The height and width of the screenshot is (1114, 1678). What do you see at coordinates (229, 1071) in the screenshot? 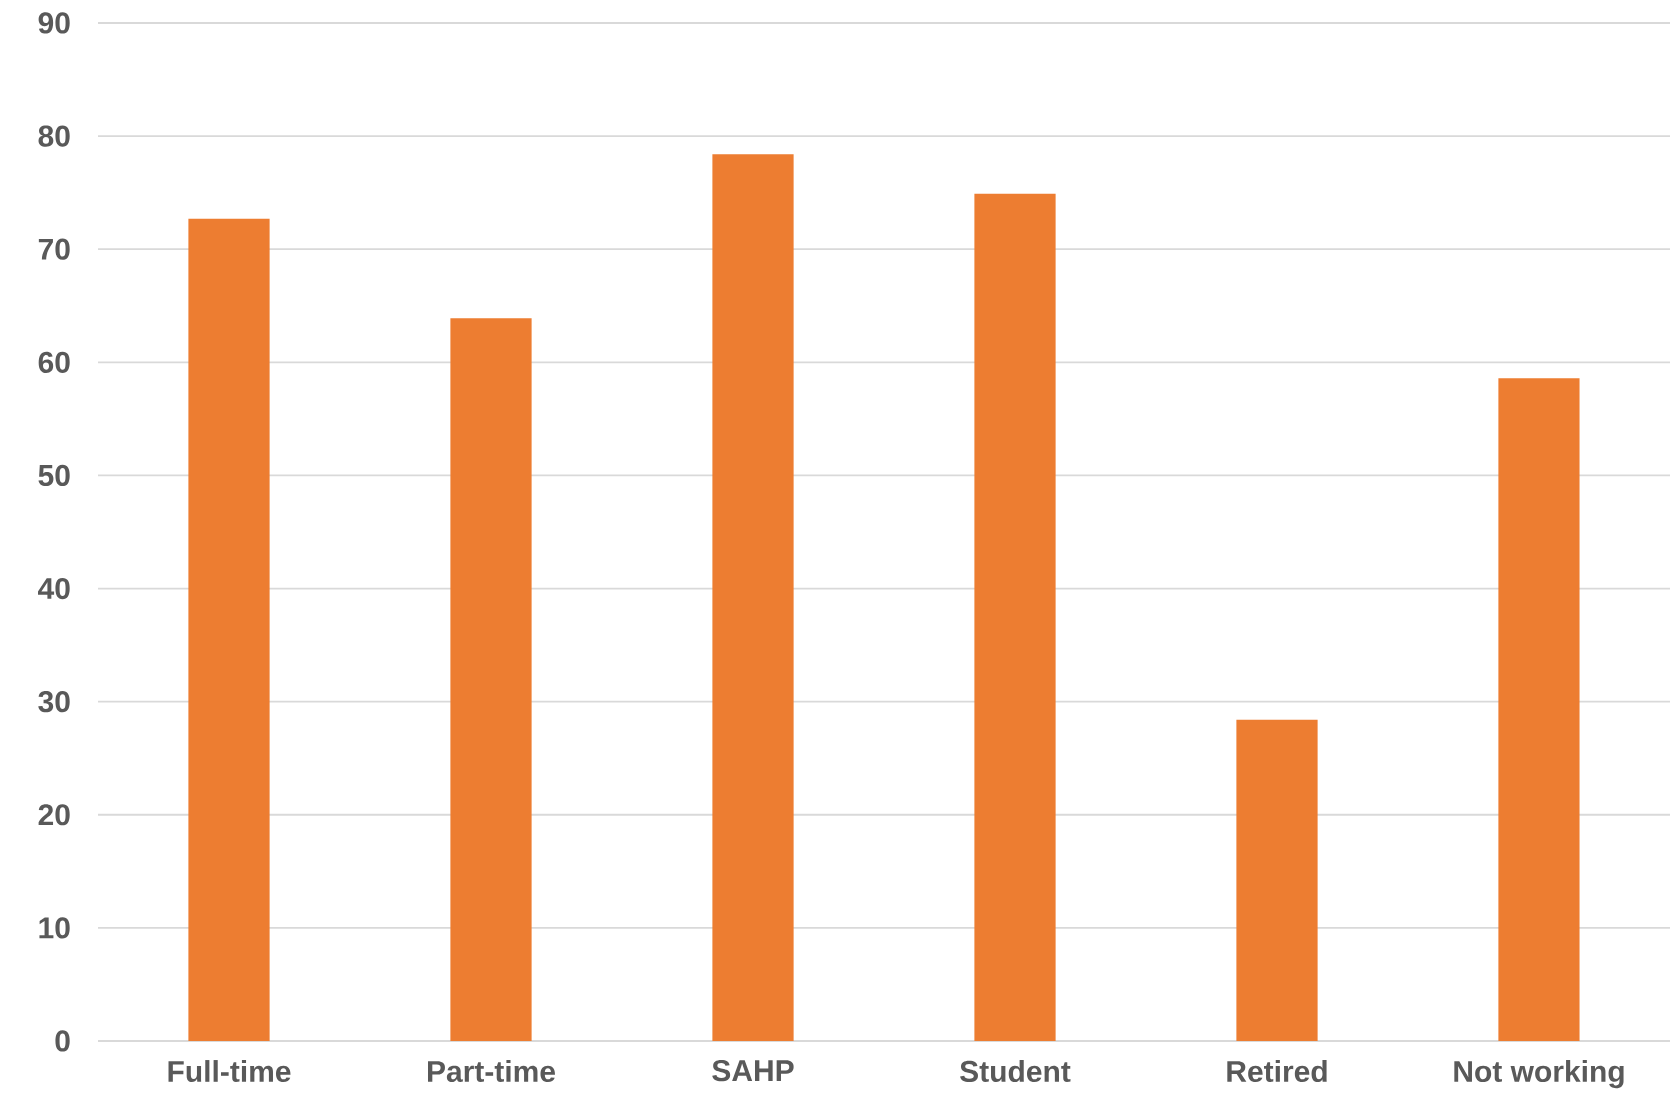
I see `x-tick-label: Full-time` at bounding box center [229, 1071].